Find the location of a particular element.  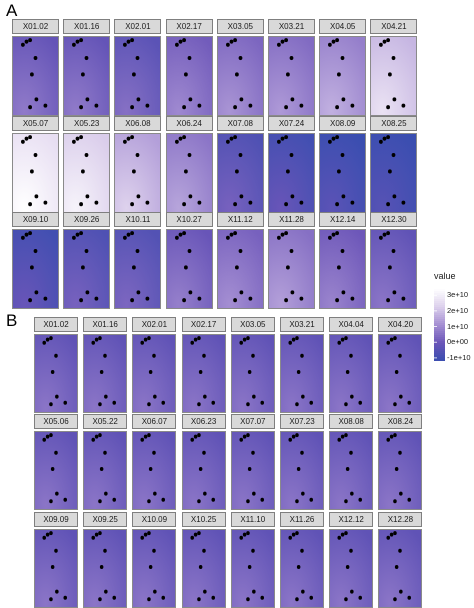

facet-b-x06-07: X06.07 is located at coordinates (154, 462).